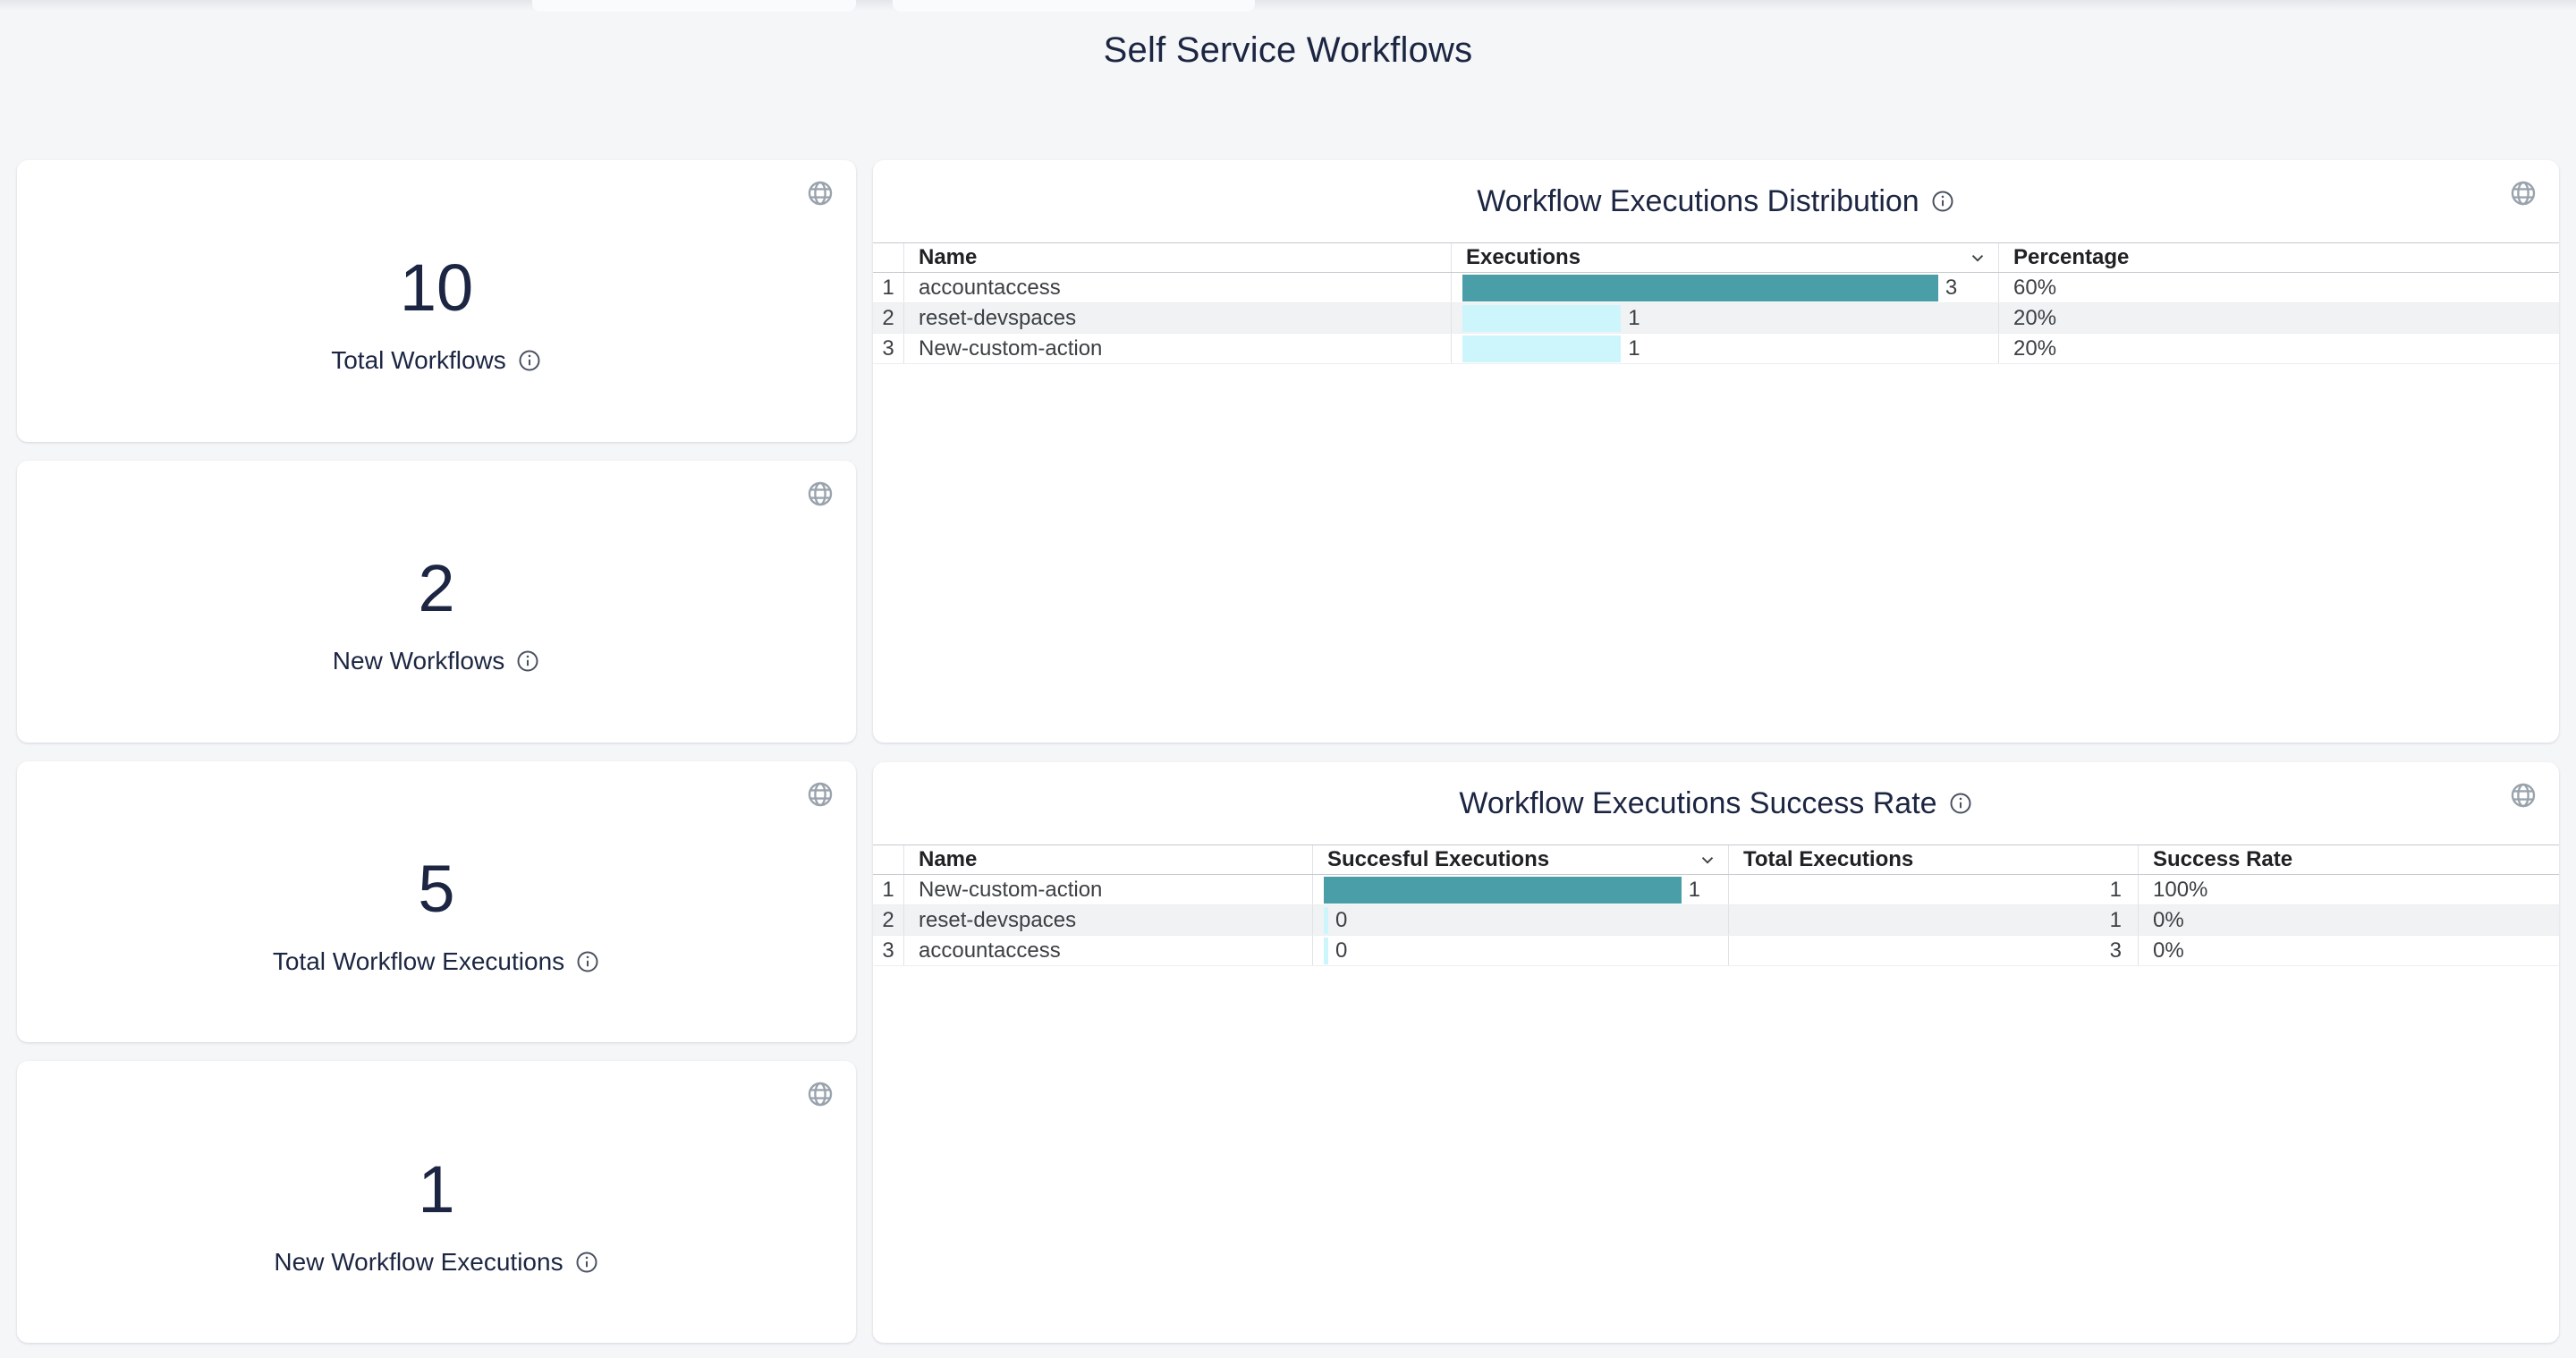 The image size is (2576, 1358). I want to click on bar-value: 3, so click(1951, 287).